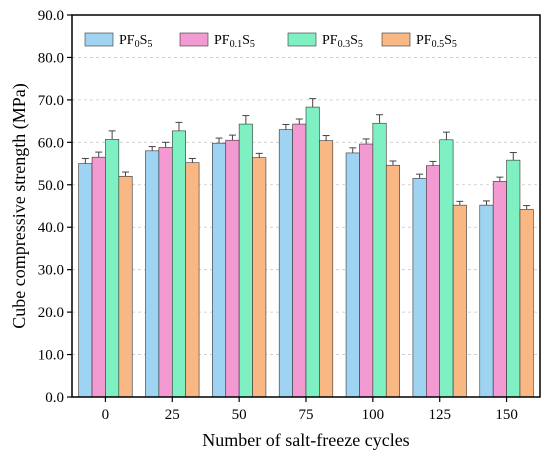  What do you see at coordinates (19, 205) in the screenshot?
I see `y-axis-title: Cube compressive strength (MPa)` at bounding box center [19, 205].